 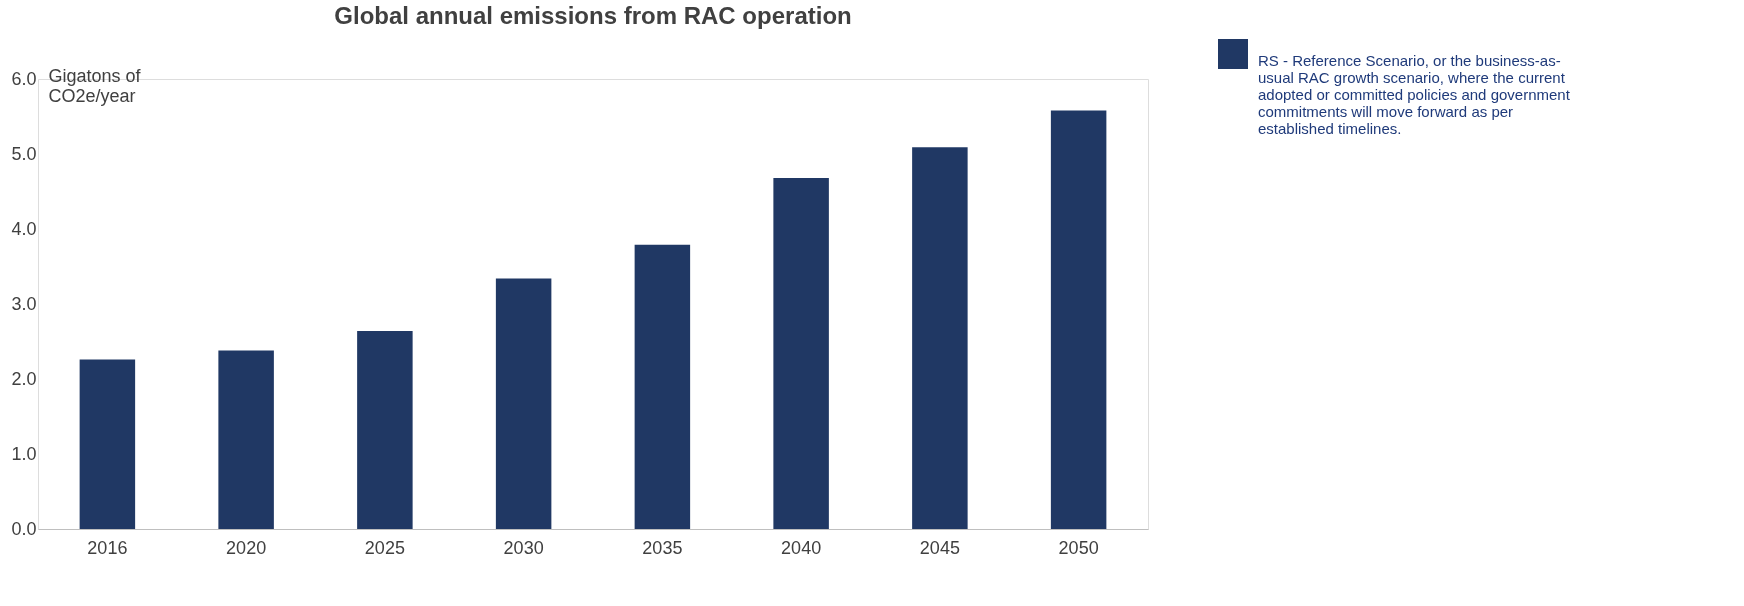 What do you see at coordinates (384, 547) in the screenshot?
I see `x-tick-label: 2025` at bounding box center [384, 547].